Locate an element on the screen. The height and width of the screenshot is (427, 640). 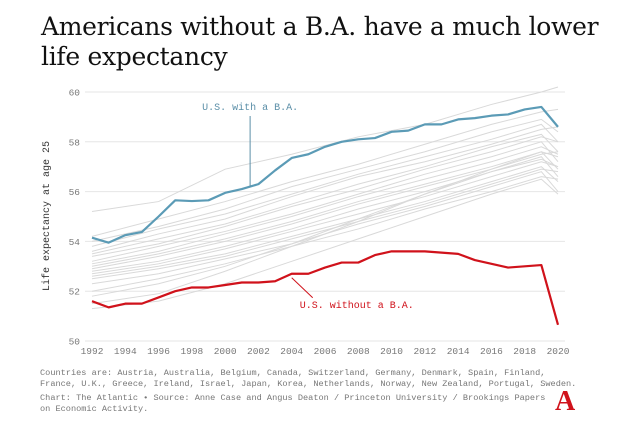
y-tick-label: 60 is located at coordinates (75, 93).